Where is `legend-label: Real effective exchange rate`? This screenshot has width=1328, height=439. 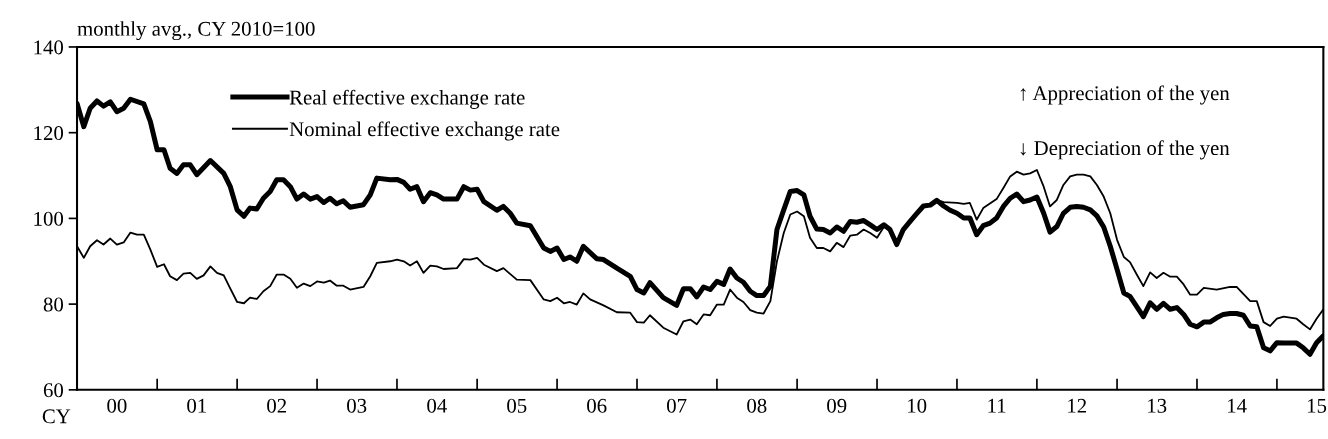
legend-label: Real effective exchange rate is located at coordinates (407, 99).